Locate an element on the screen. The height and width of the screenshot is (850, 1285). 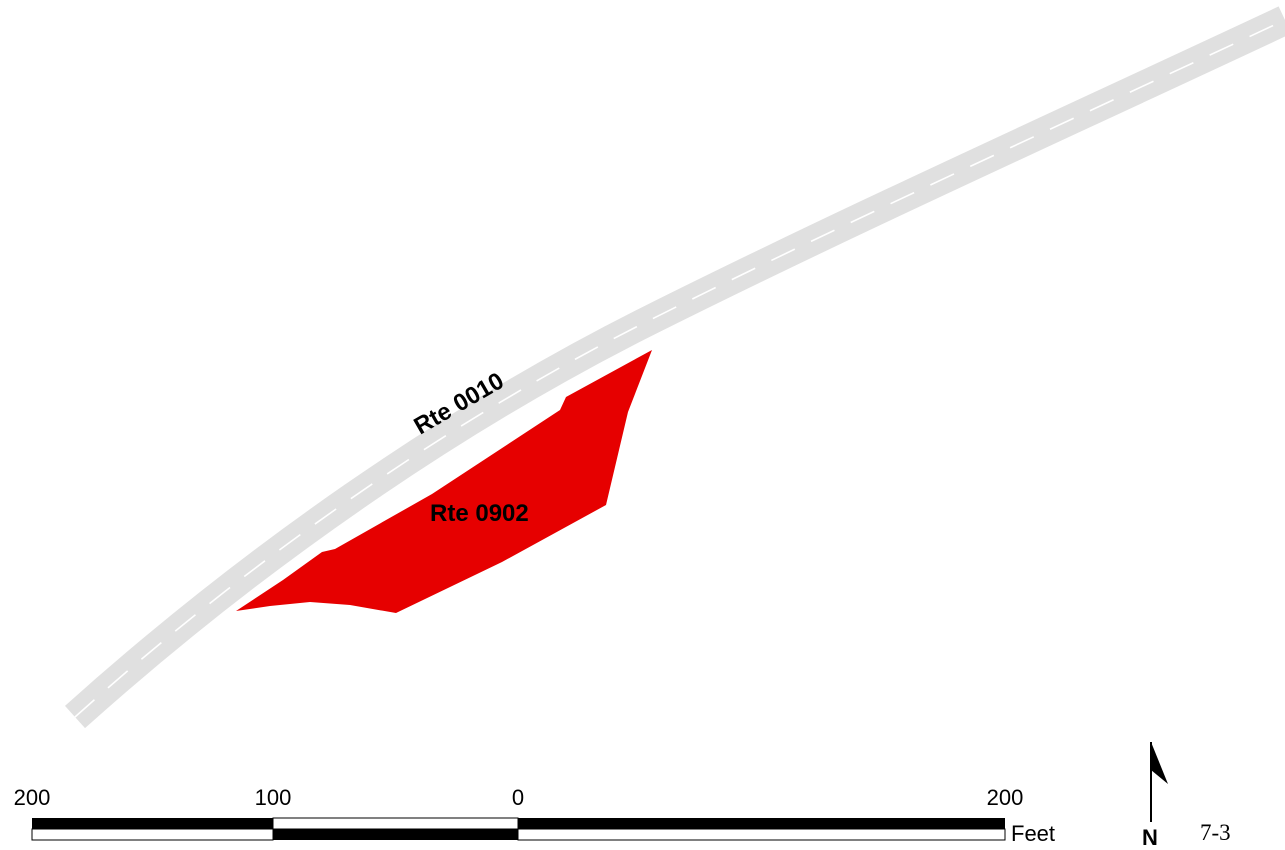
north-arrow-icon: N is located at coordinates (1155, 796).